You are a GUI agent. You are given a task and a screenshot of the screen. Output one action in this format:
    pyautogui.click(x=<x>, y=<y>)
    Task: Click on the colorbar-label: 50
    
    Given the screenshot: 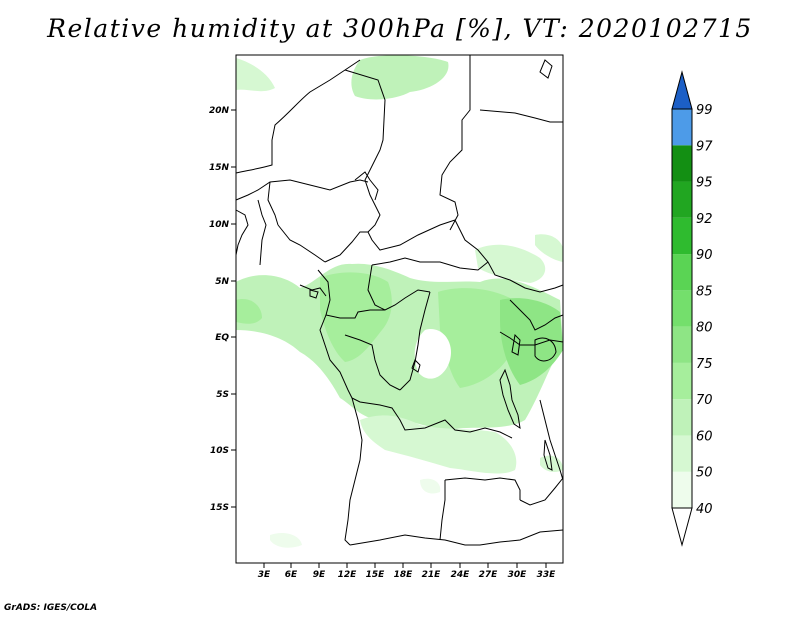 What is the action you would take?
    pyautogui.click(x=704, y=473)
    